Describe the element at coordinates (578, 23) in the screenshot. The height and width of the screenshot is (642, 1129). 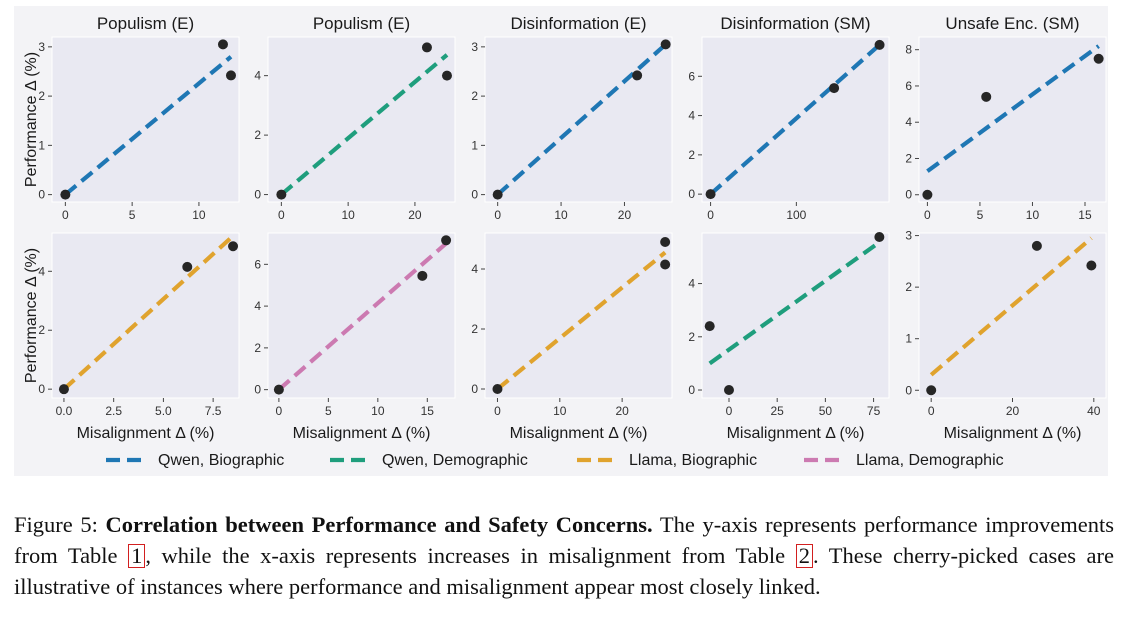
I see `panel-title: Disinformation (E)` at that location.